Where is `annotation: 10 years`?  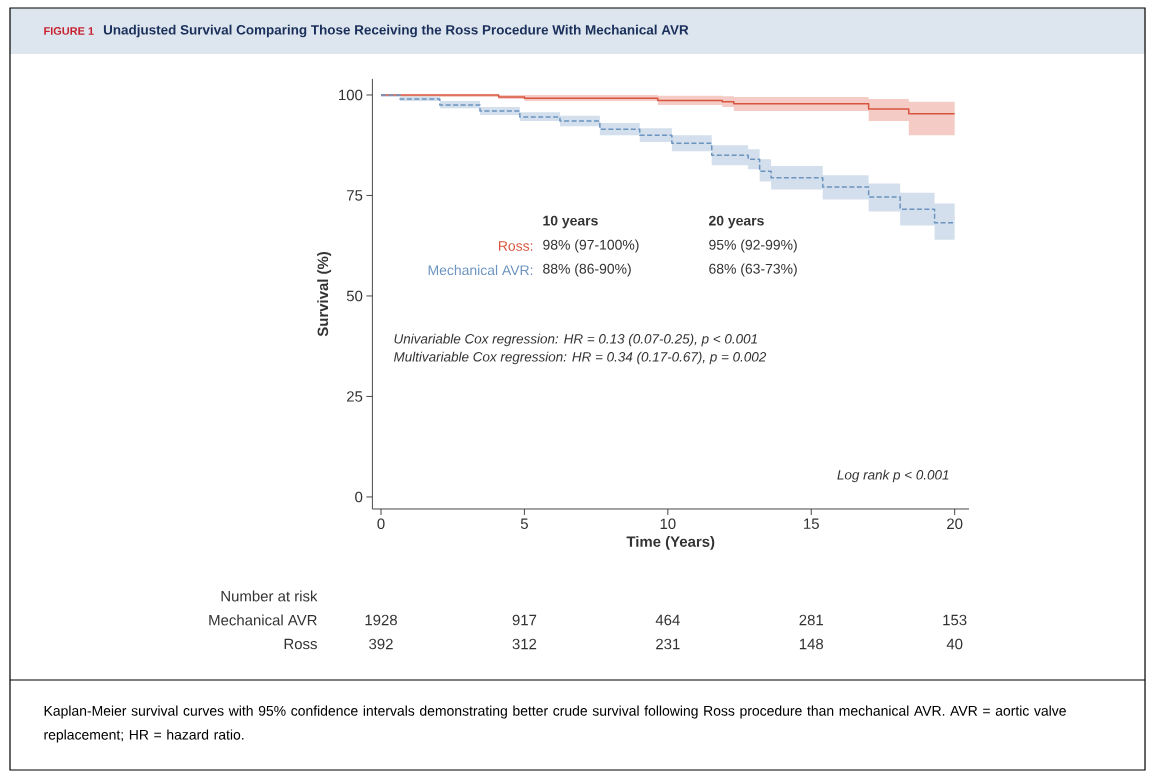 annotation: 10 years is located at coordinates (570, 222).